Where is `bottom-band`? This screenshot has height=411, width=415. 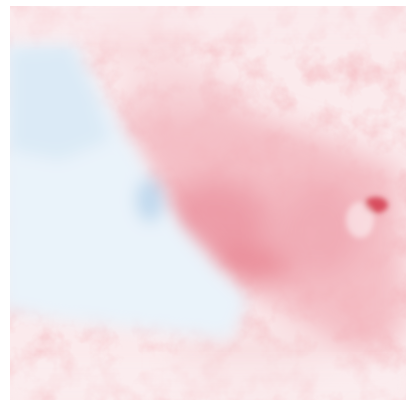 bottom-band is located at coordinates (208, 380).